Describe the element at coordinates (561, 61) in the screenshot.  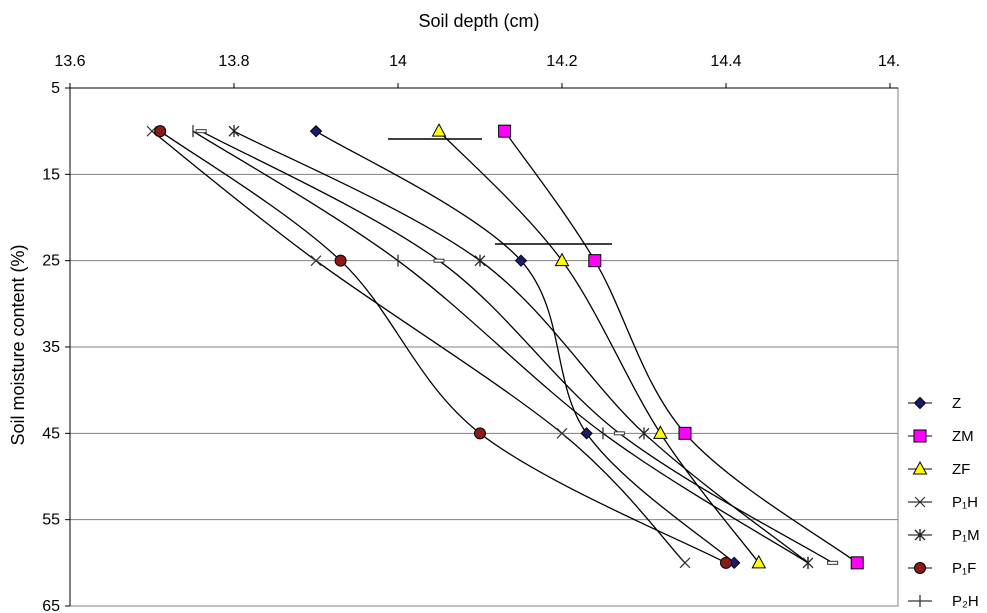
I see `x-tick-label: 14.2` at that location.